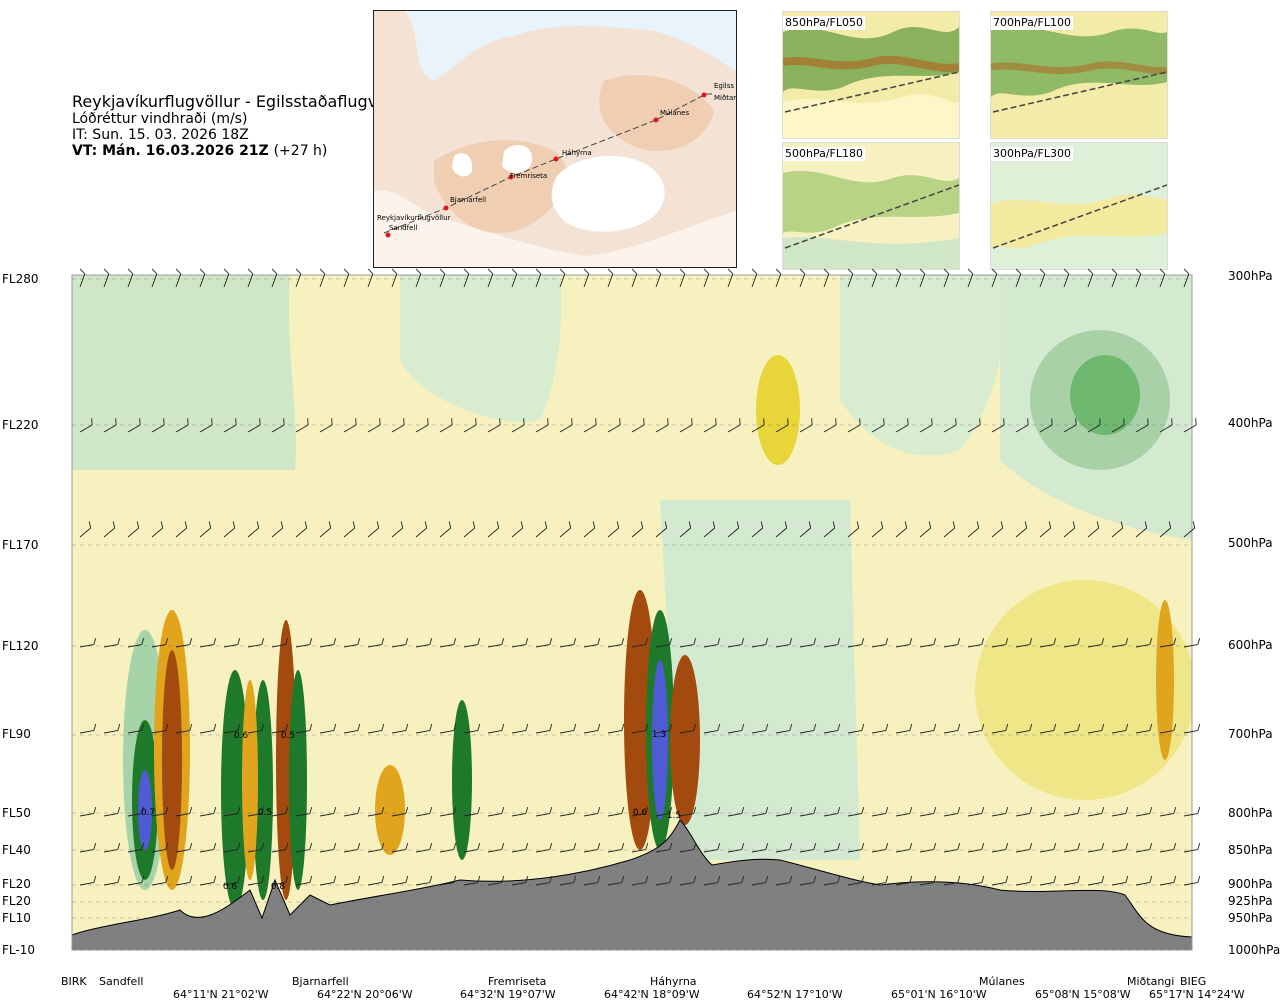 Image resolution: width=1280 pixels, height=1005 pixels. I want to click on hpa-label: 400hPa, so click(1250, 423).